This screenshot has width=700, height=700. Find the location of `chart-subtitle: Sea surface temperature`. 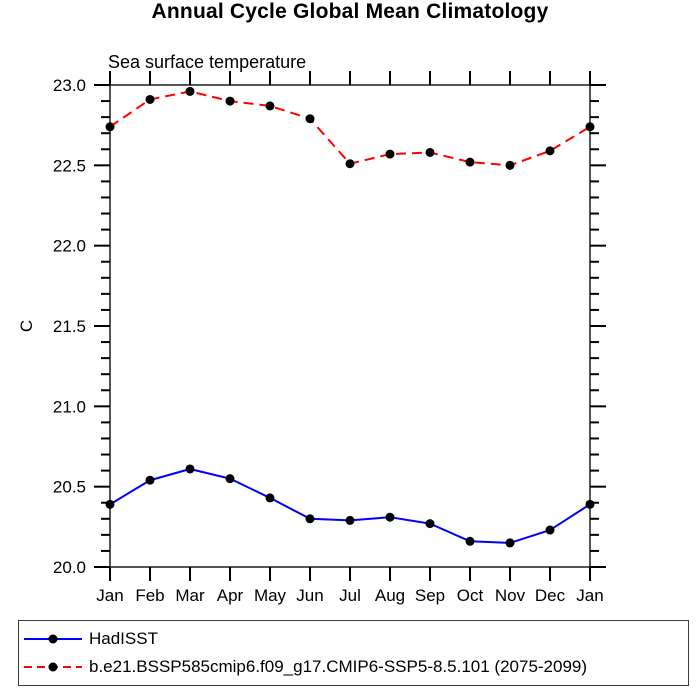

chart-subtitle: Sea surface temperature is located at coordinates (207, 62).